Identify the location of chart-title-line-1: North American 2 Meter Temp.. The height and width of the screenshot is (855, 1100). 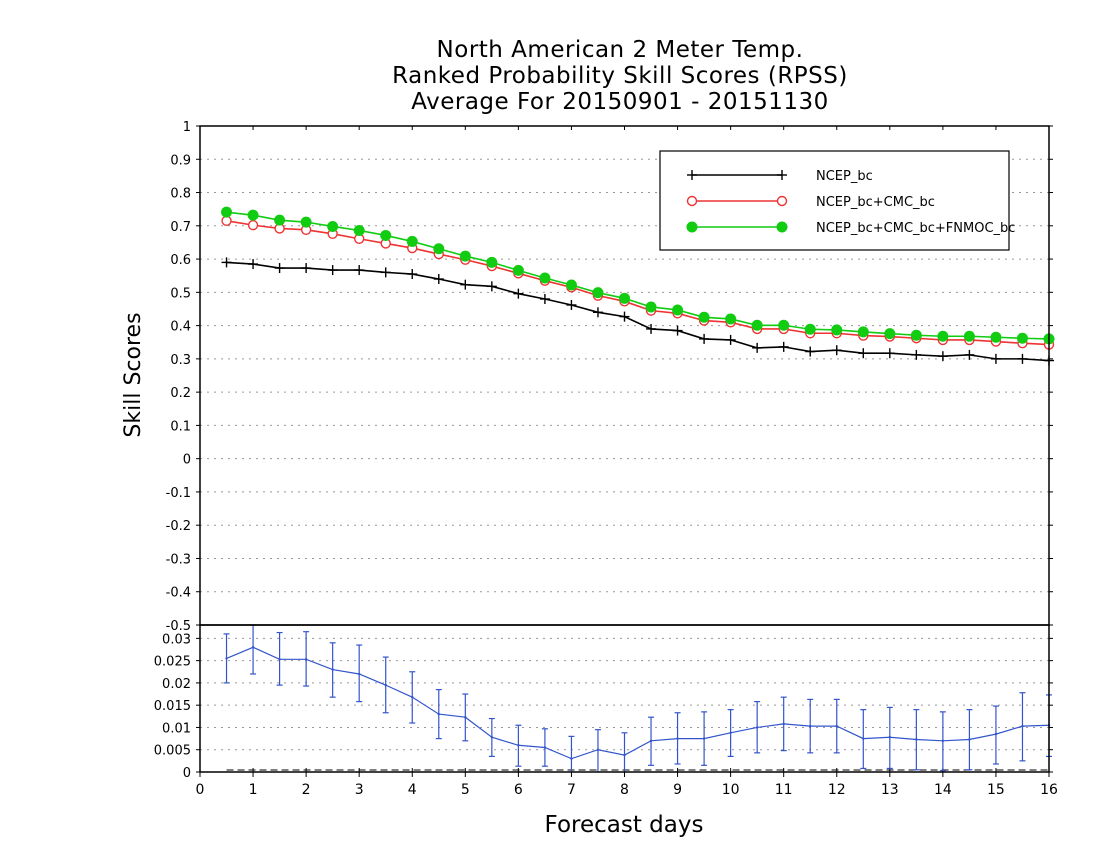
(620, 50).